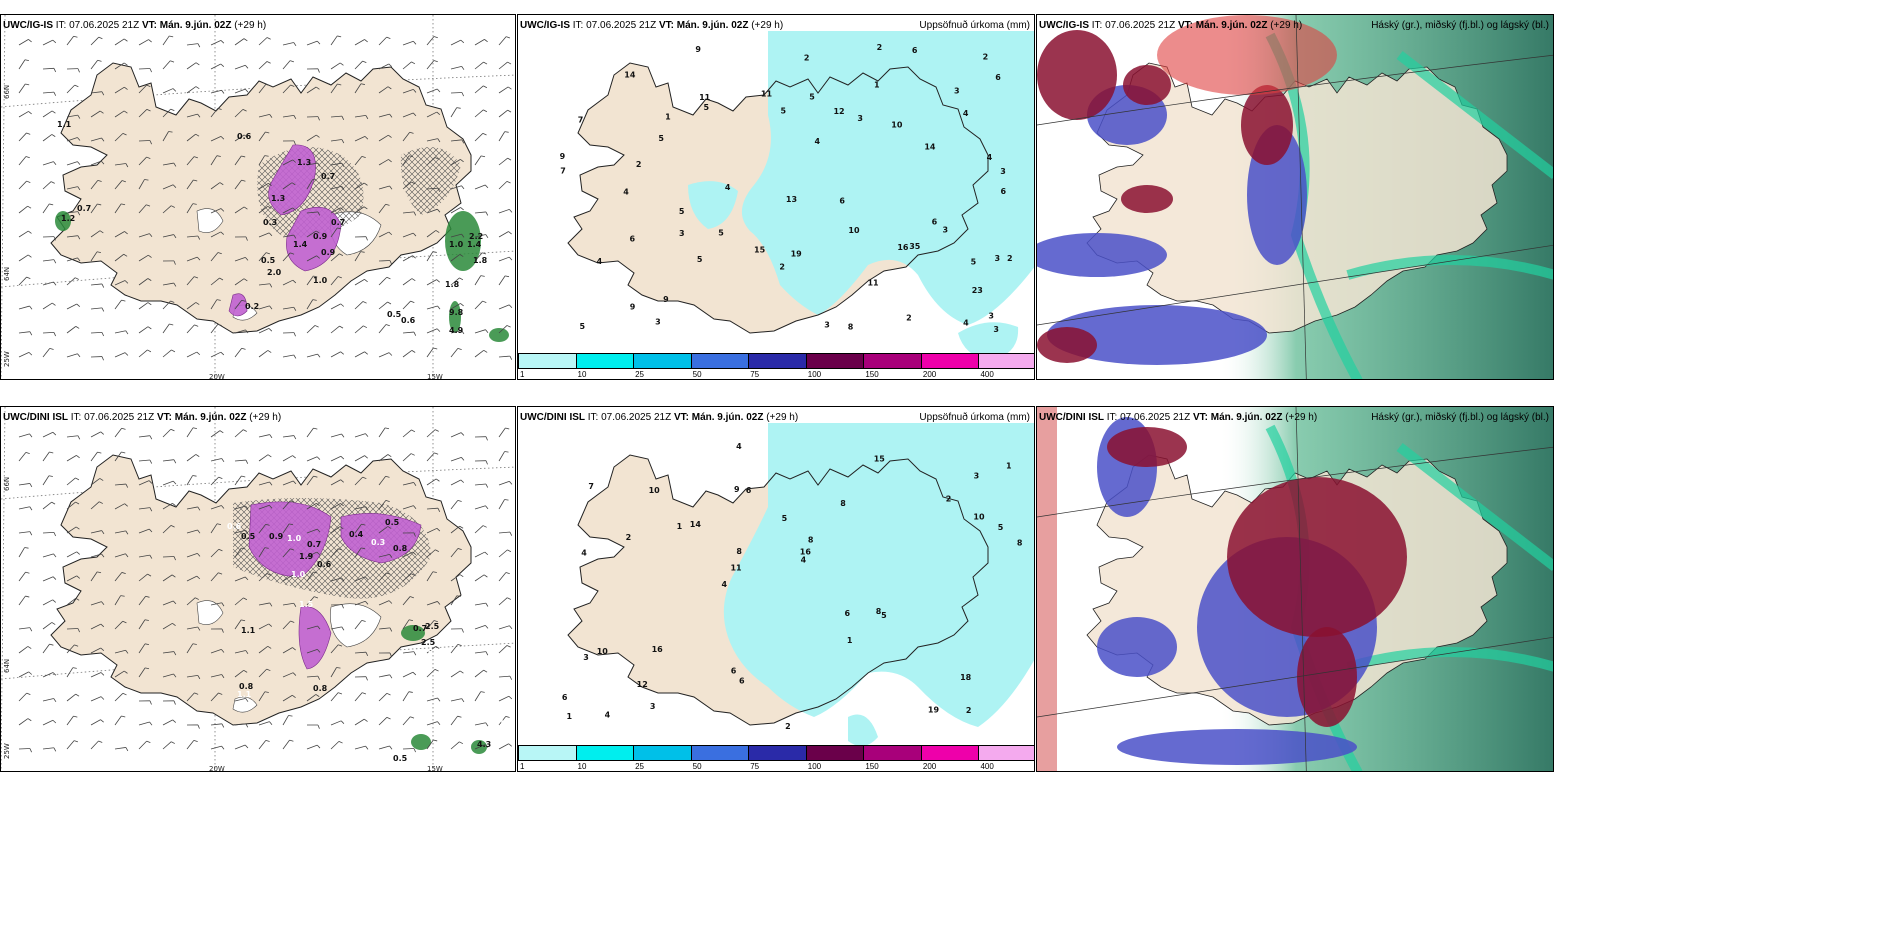 The height and width of the screenshot is (950, 1900). What do you see at coordinates (444, 689) in the screenshot?
I see `precip-green` at bounding box center [444, 689].